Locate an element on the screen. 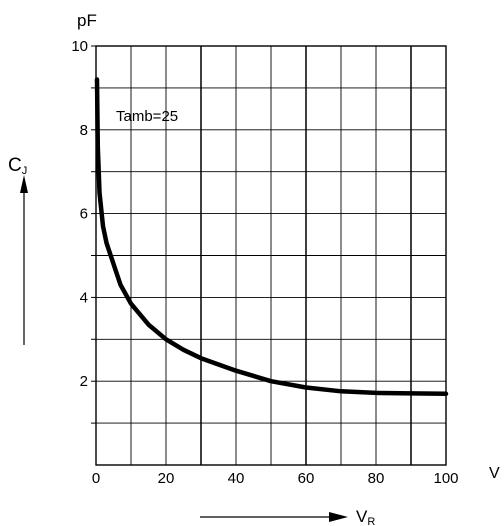 The image size is (504, 526). x-tick-label: 20 is located at coordinates (166, 478).